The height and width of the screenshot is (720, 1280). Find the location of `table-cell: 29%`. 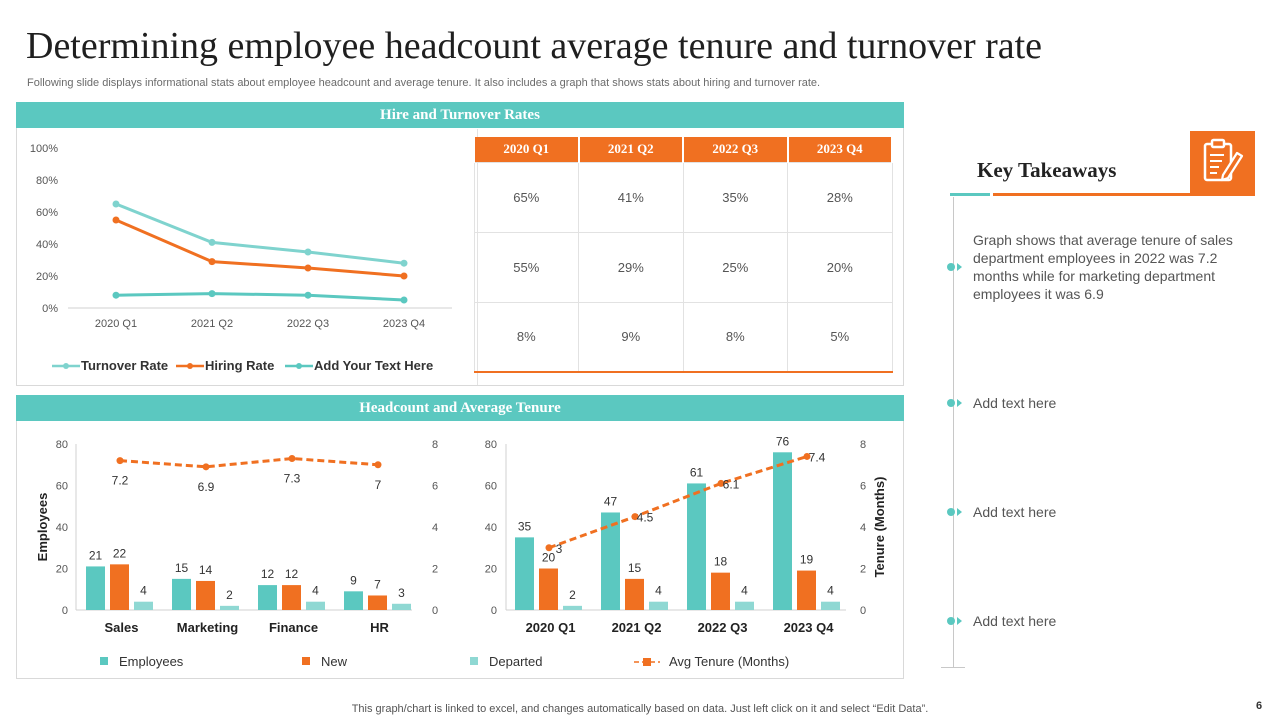

table-cell: 29% is located at coordinates (631, 267).